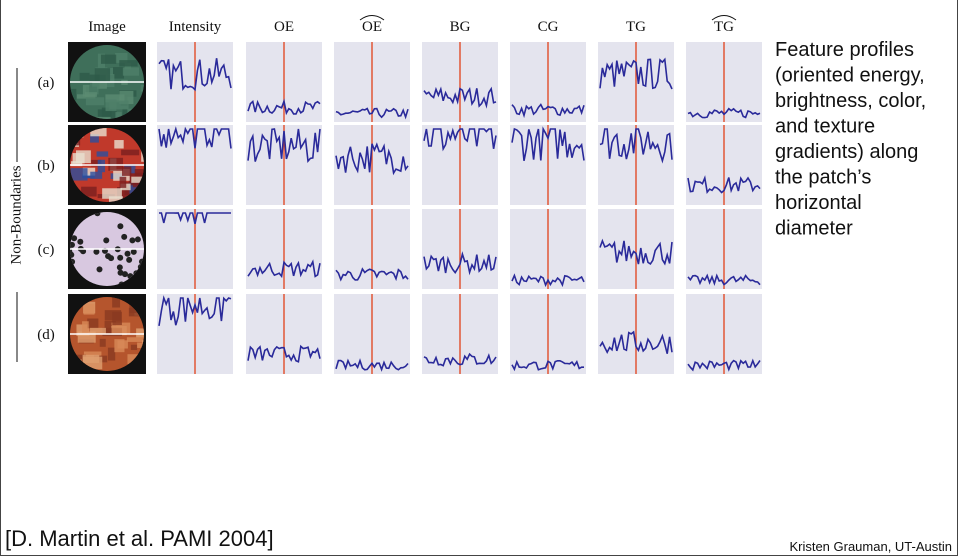  I want to click on caption-line: and texture, so click(825, 127).